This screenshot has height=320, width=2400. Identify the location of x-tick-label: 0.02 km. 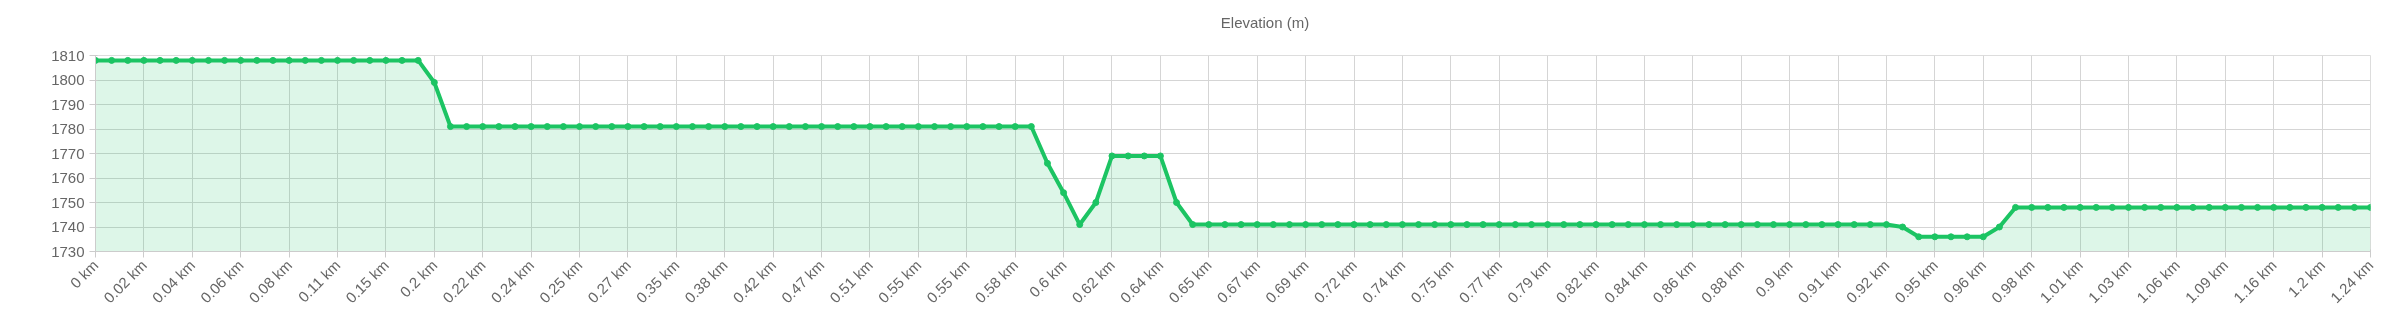
(125, 281).